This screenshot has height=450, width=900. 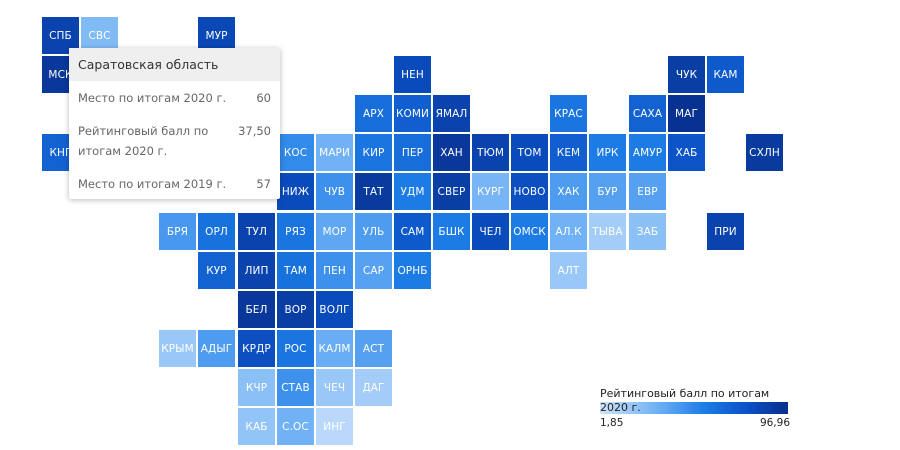 What do you see at coordinates (216, 270) in the screenshot?
I see `region-tile: КУР` at bounding box center [216, 270].